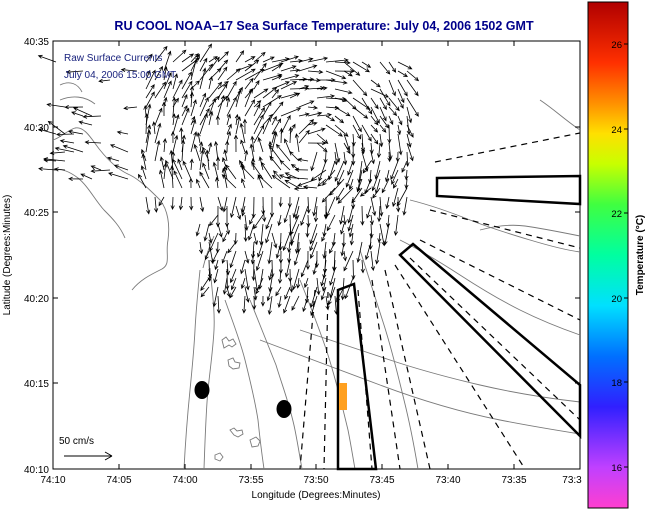 The image size is (651, 511). What do you see at coordinates (36, 128) in the screenshot?
I see `y-tick-label: 40:30` at bounding box center [36, 128].